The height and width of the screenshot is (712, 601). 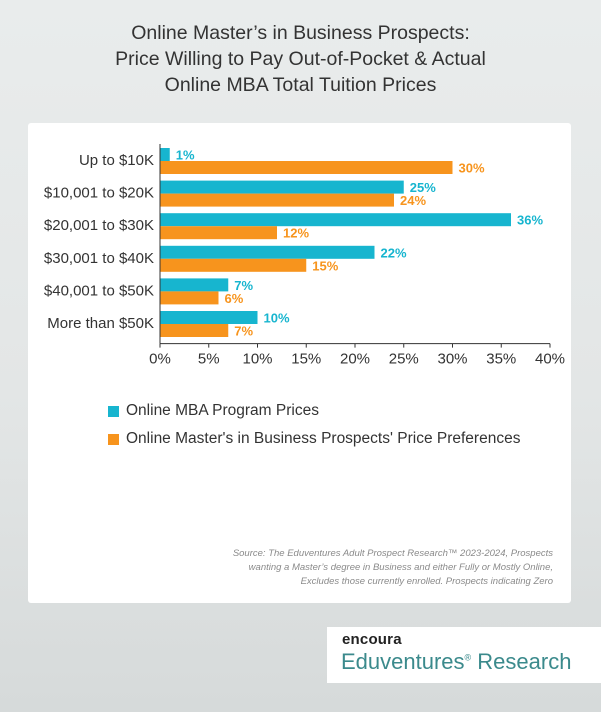 What do you see at coordinates (222, 410) in the screenshot?
I see `legend-label-mba-prices: Online MBA Program Prices` at bounding box center [222, 410].